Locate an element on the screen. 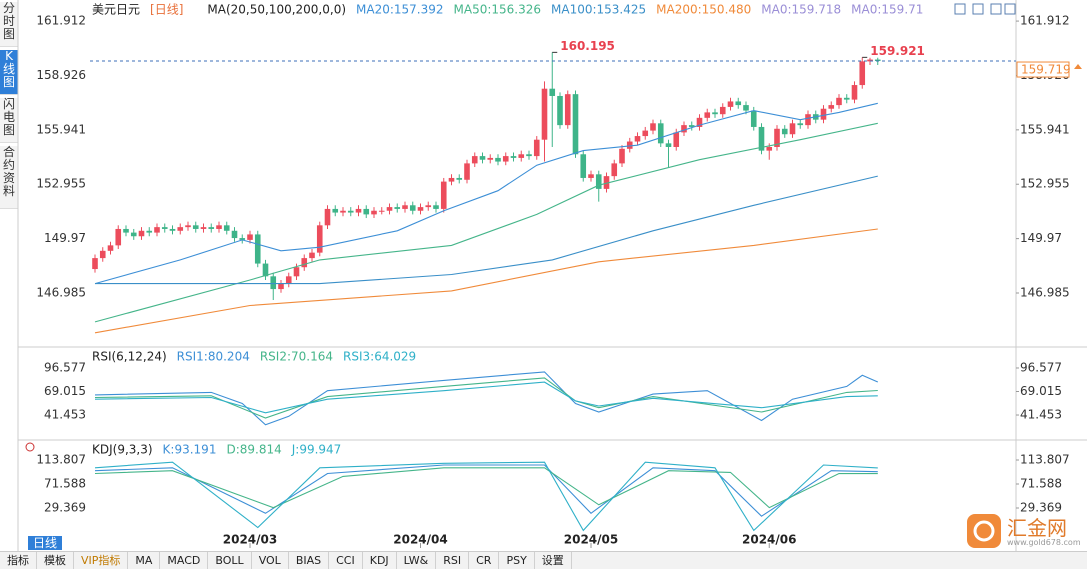 The height and width of the screenshot is (569, 1087). logo-name: 汇金网 is located at coordinates (1037, 528).